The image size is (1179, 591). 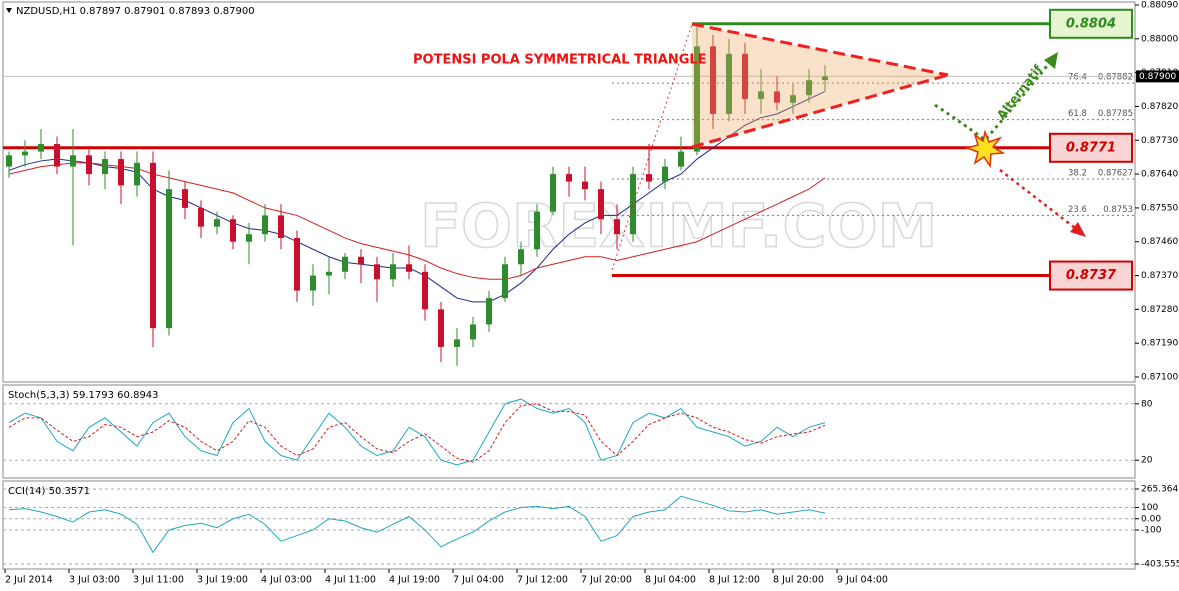 What do you see at coordinates (569, 525) in the screenshot?
I see `cci-panel` at bounding box center [569, 525].